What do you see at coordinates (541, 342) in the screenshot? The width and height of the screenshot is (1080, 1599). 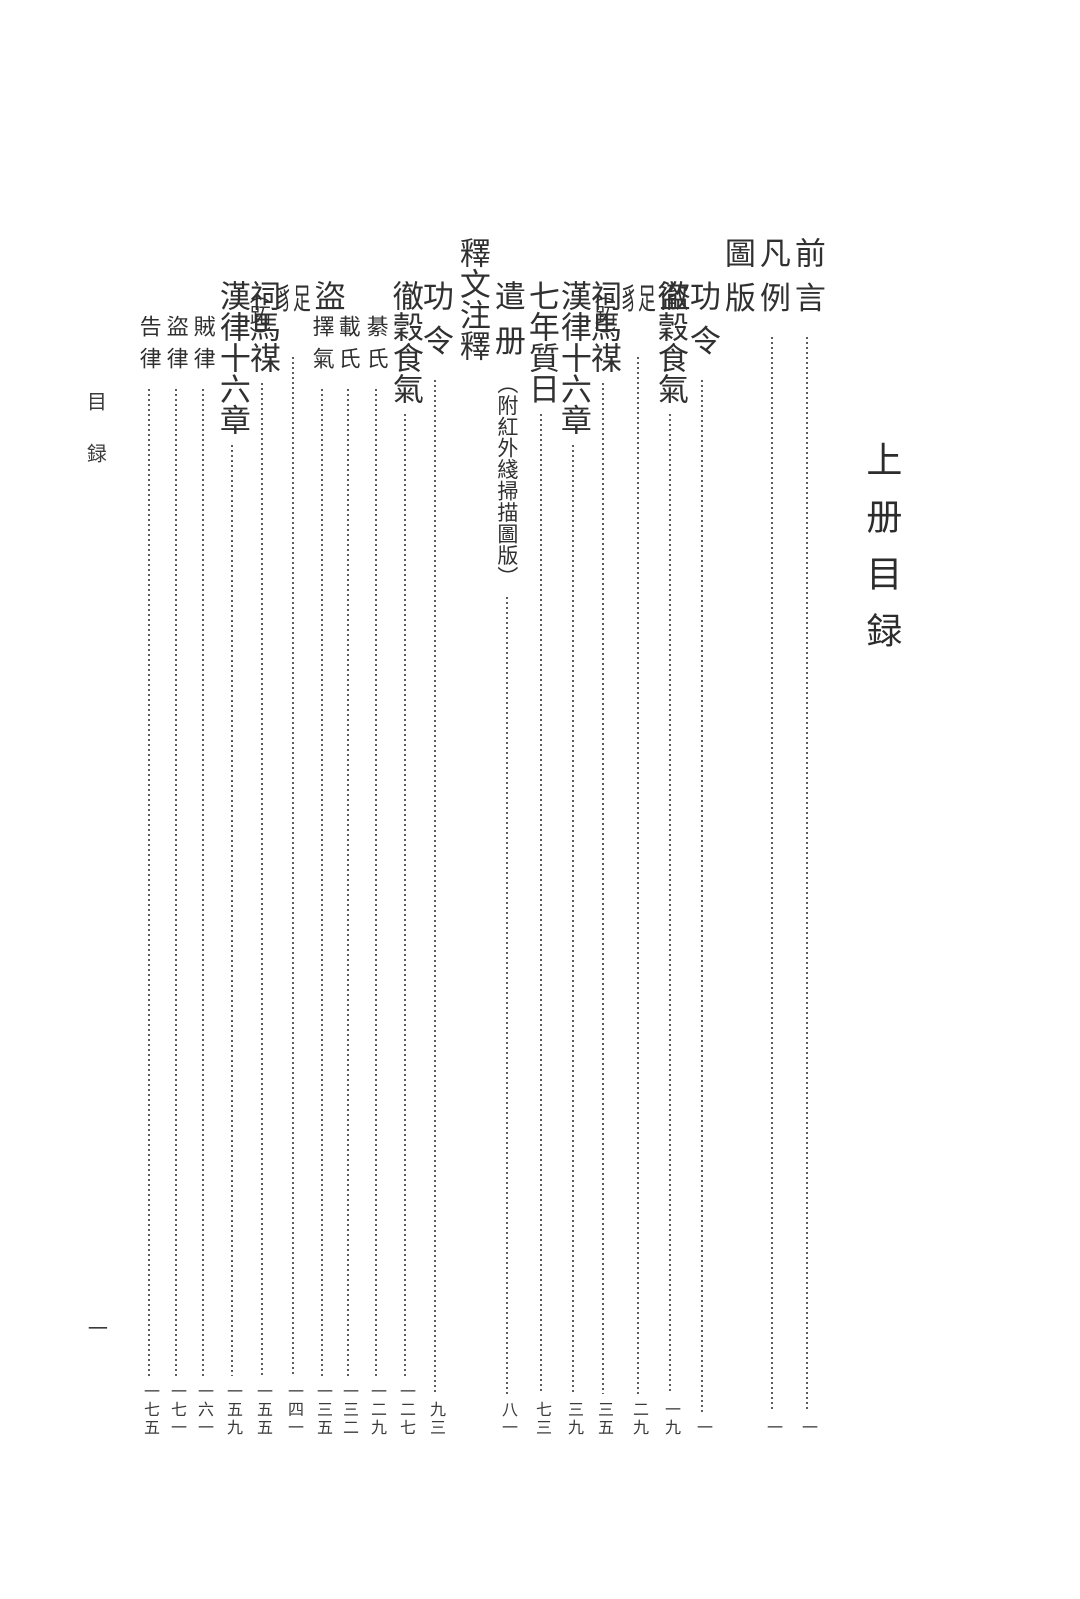 I see `entry-label: 七年質日` at bounding box center [541, 342].